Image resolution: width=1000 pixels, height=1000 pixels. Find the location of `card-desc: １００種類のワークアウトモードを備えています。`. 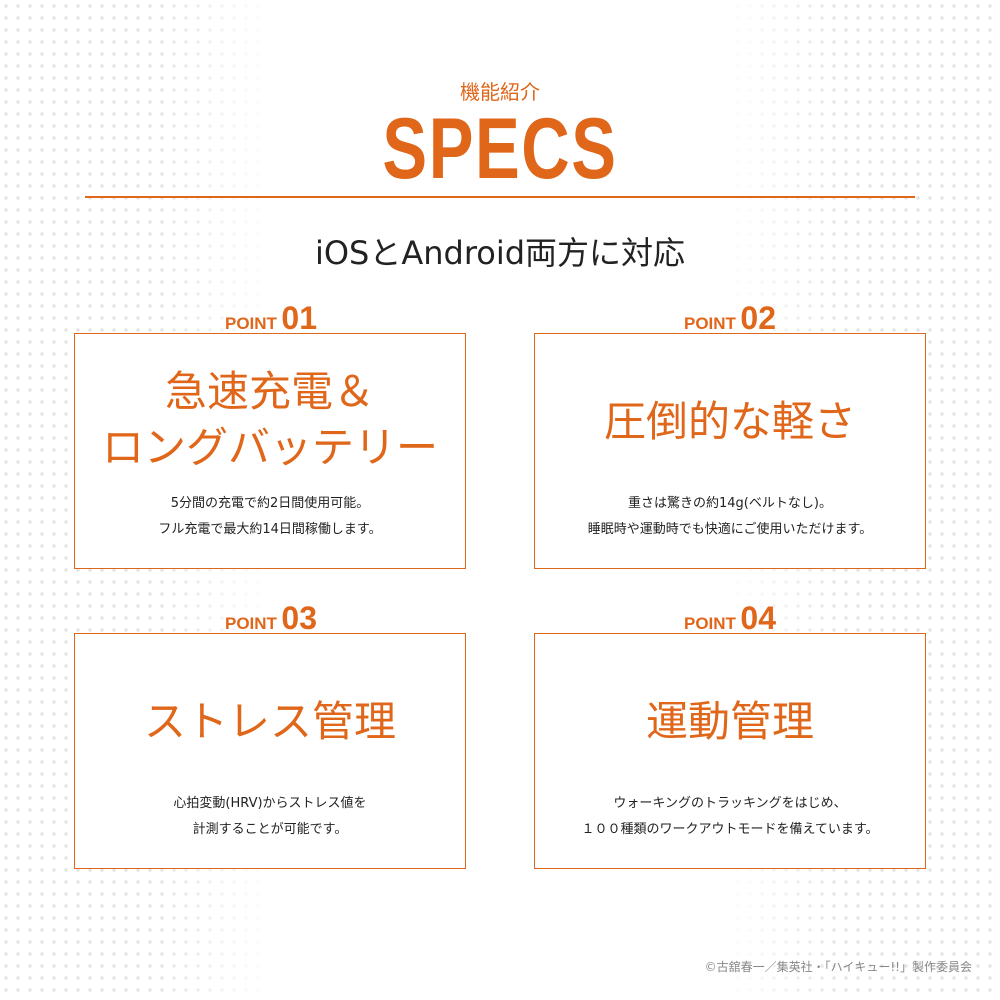

card-desc: １００種類のワークアウトモードを備えています。 is located at coordinates (730, 829).